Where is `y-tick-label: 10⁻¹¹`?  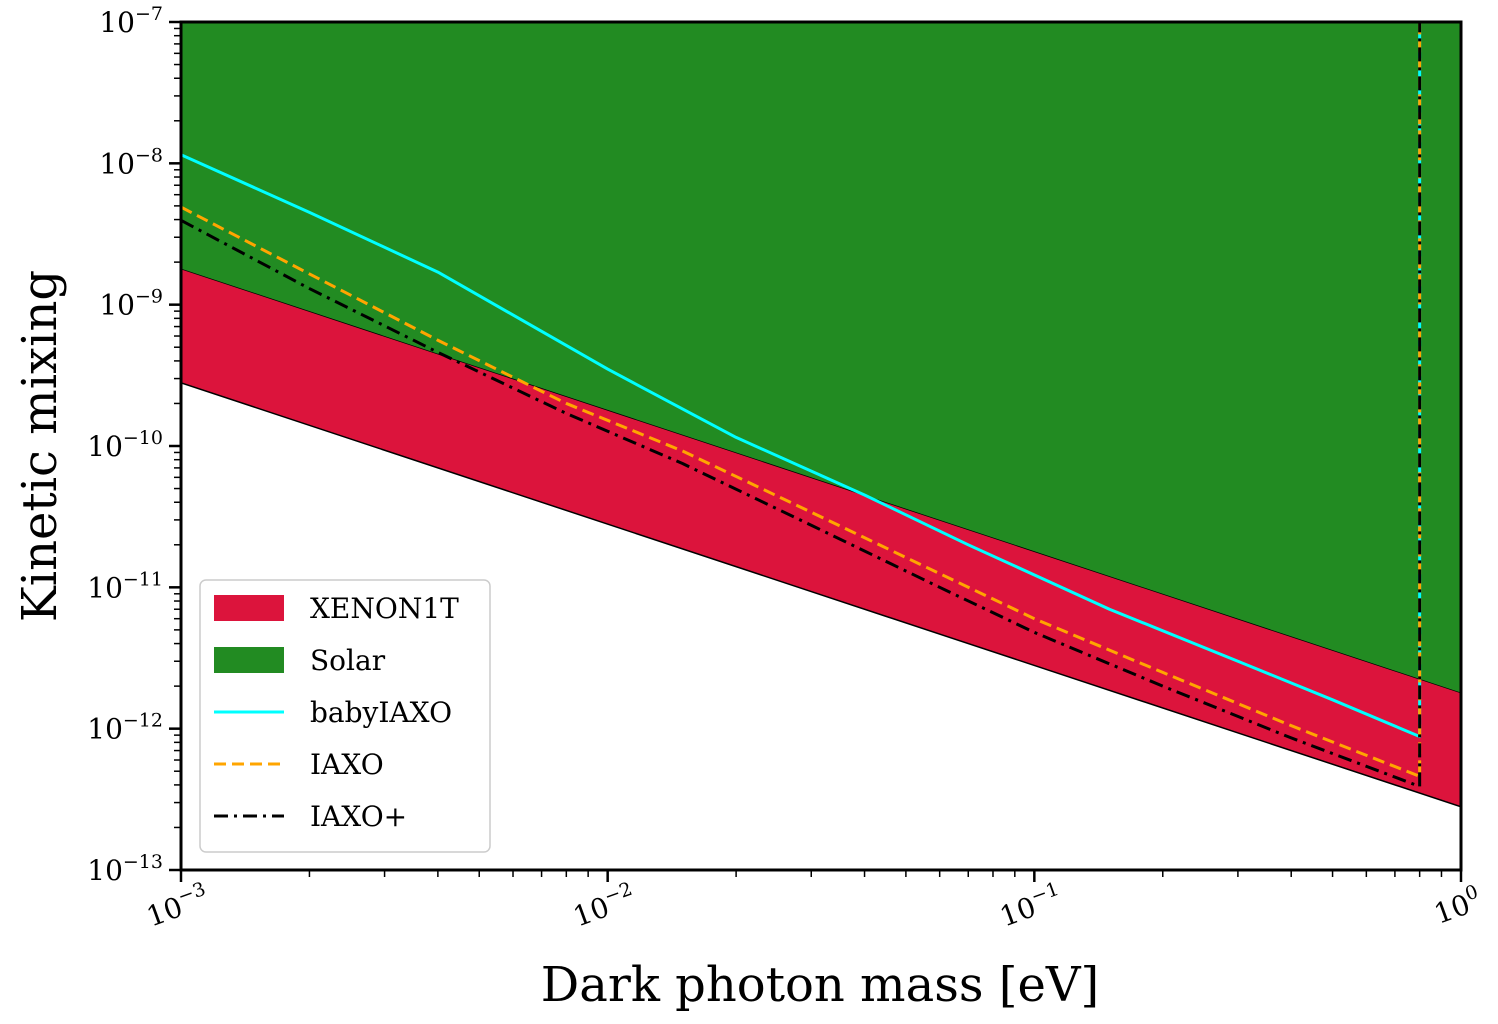 y-tick-label: 10⁻¹¹ is located at coordinates (125, 586).